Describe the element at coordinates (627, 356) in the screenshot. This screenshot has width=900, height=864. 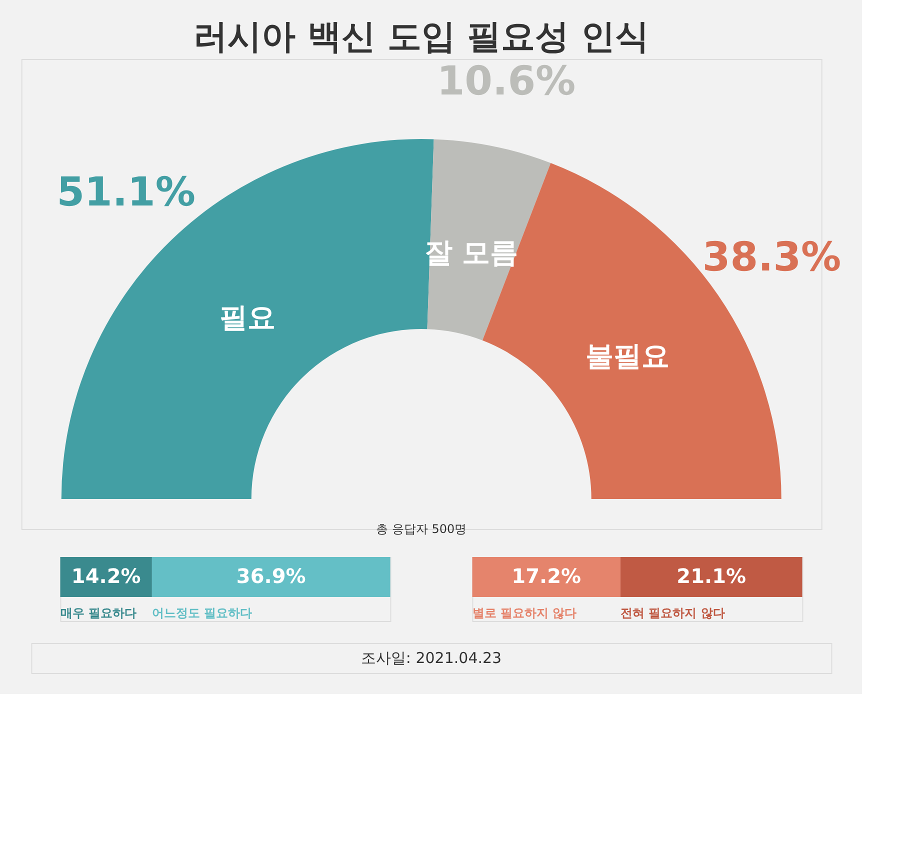
I see `slice-label: 불필요` at that location.